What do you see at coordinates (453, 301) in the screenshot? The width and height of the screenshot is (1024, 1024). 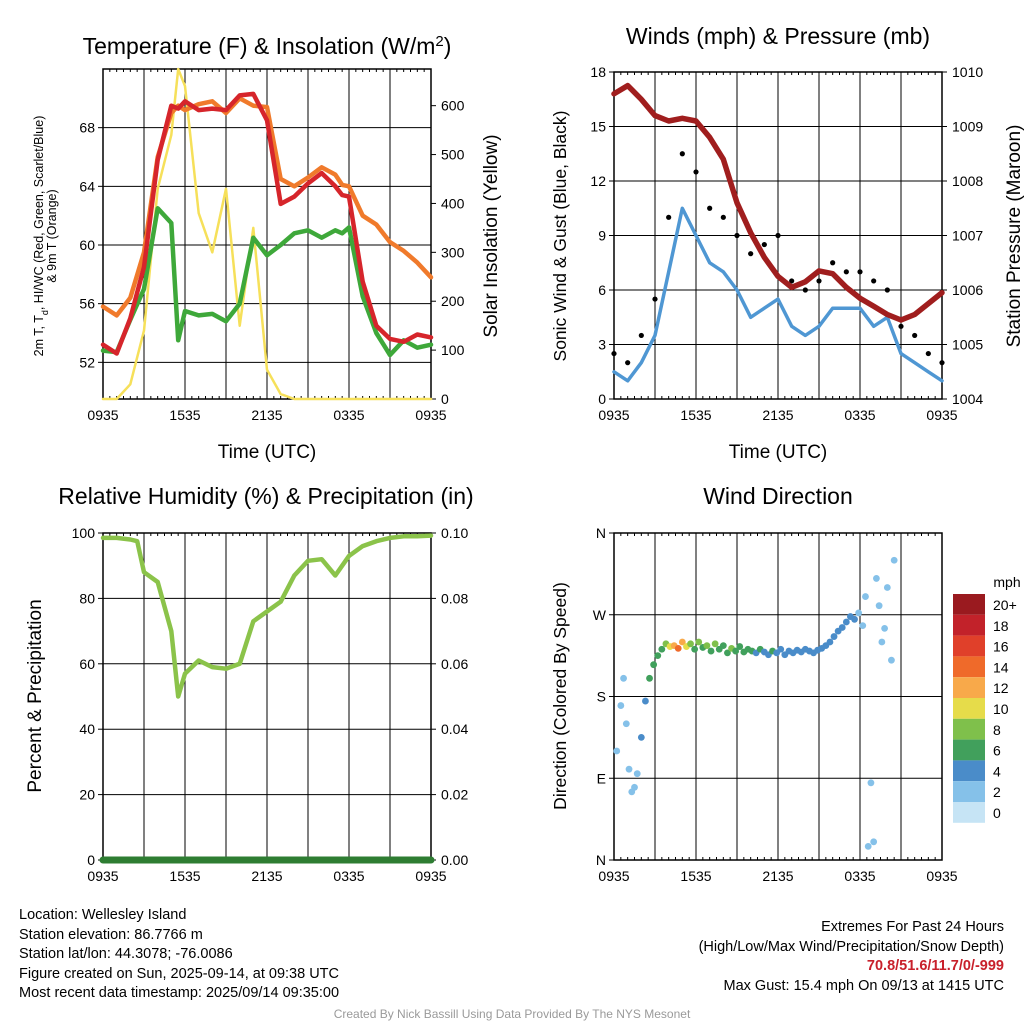 I see `temperature-y2tick-label: 200` at bounding box center [453, 301].